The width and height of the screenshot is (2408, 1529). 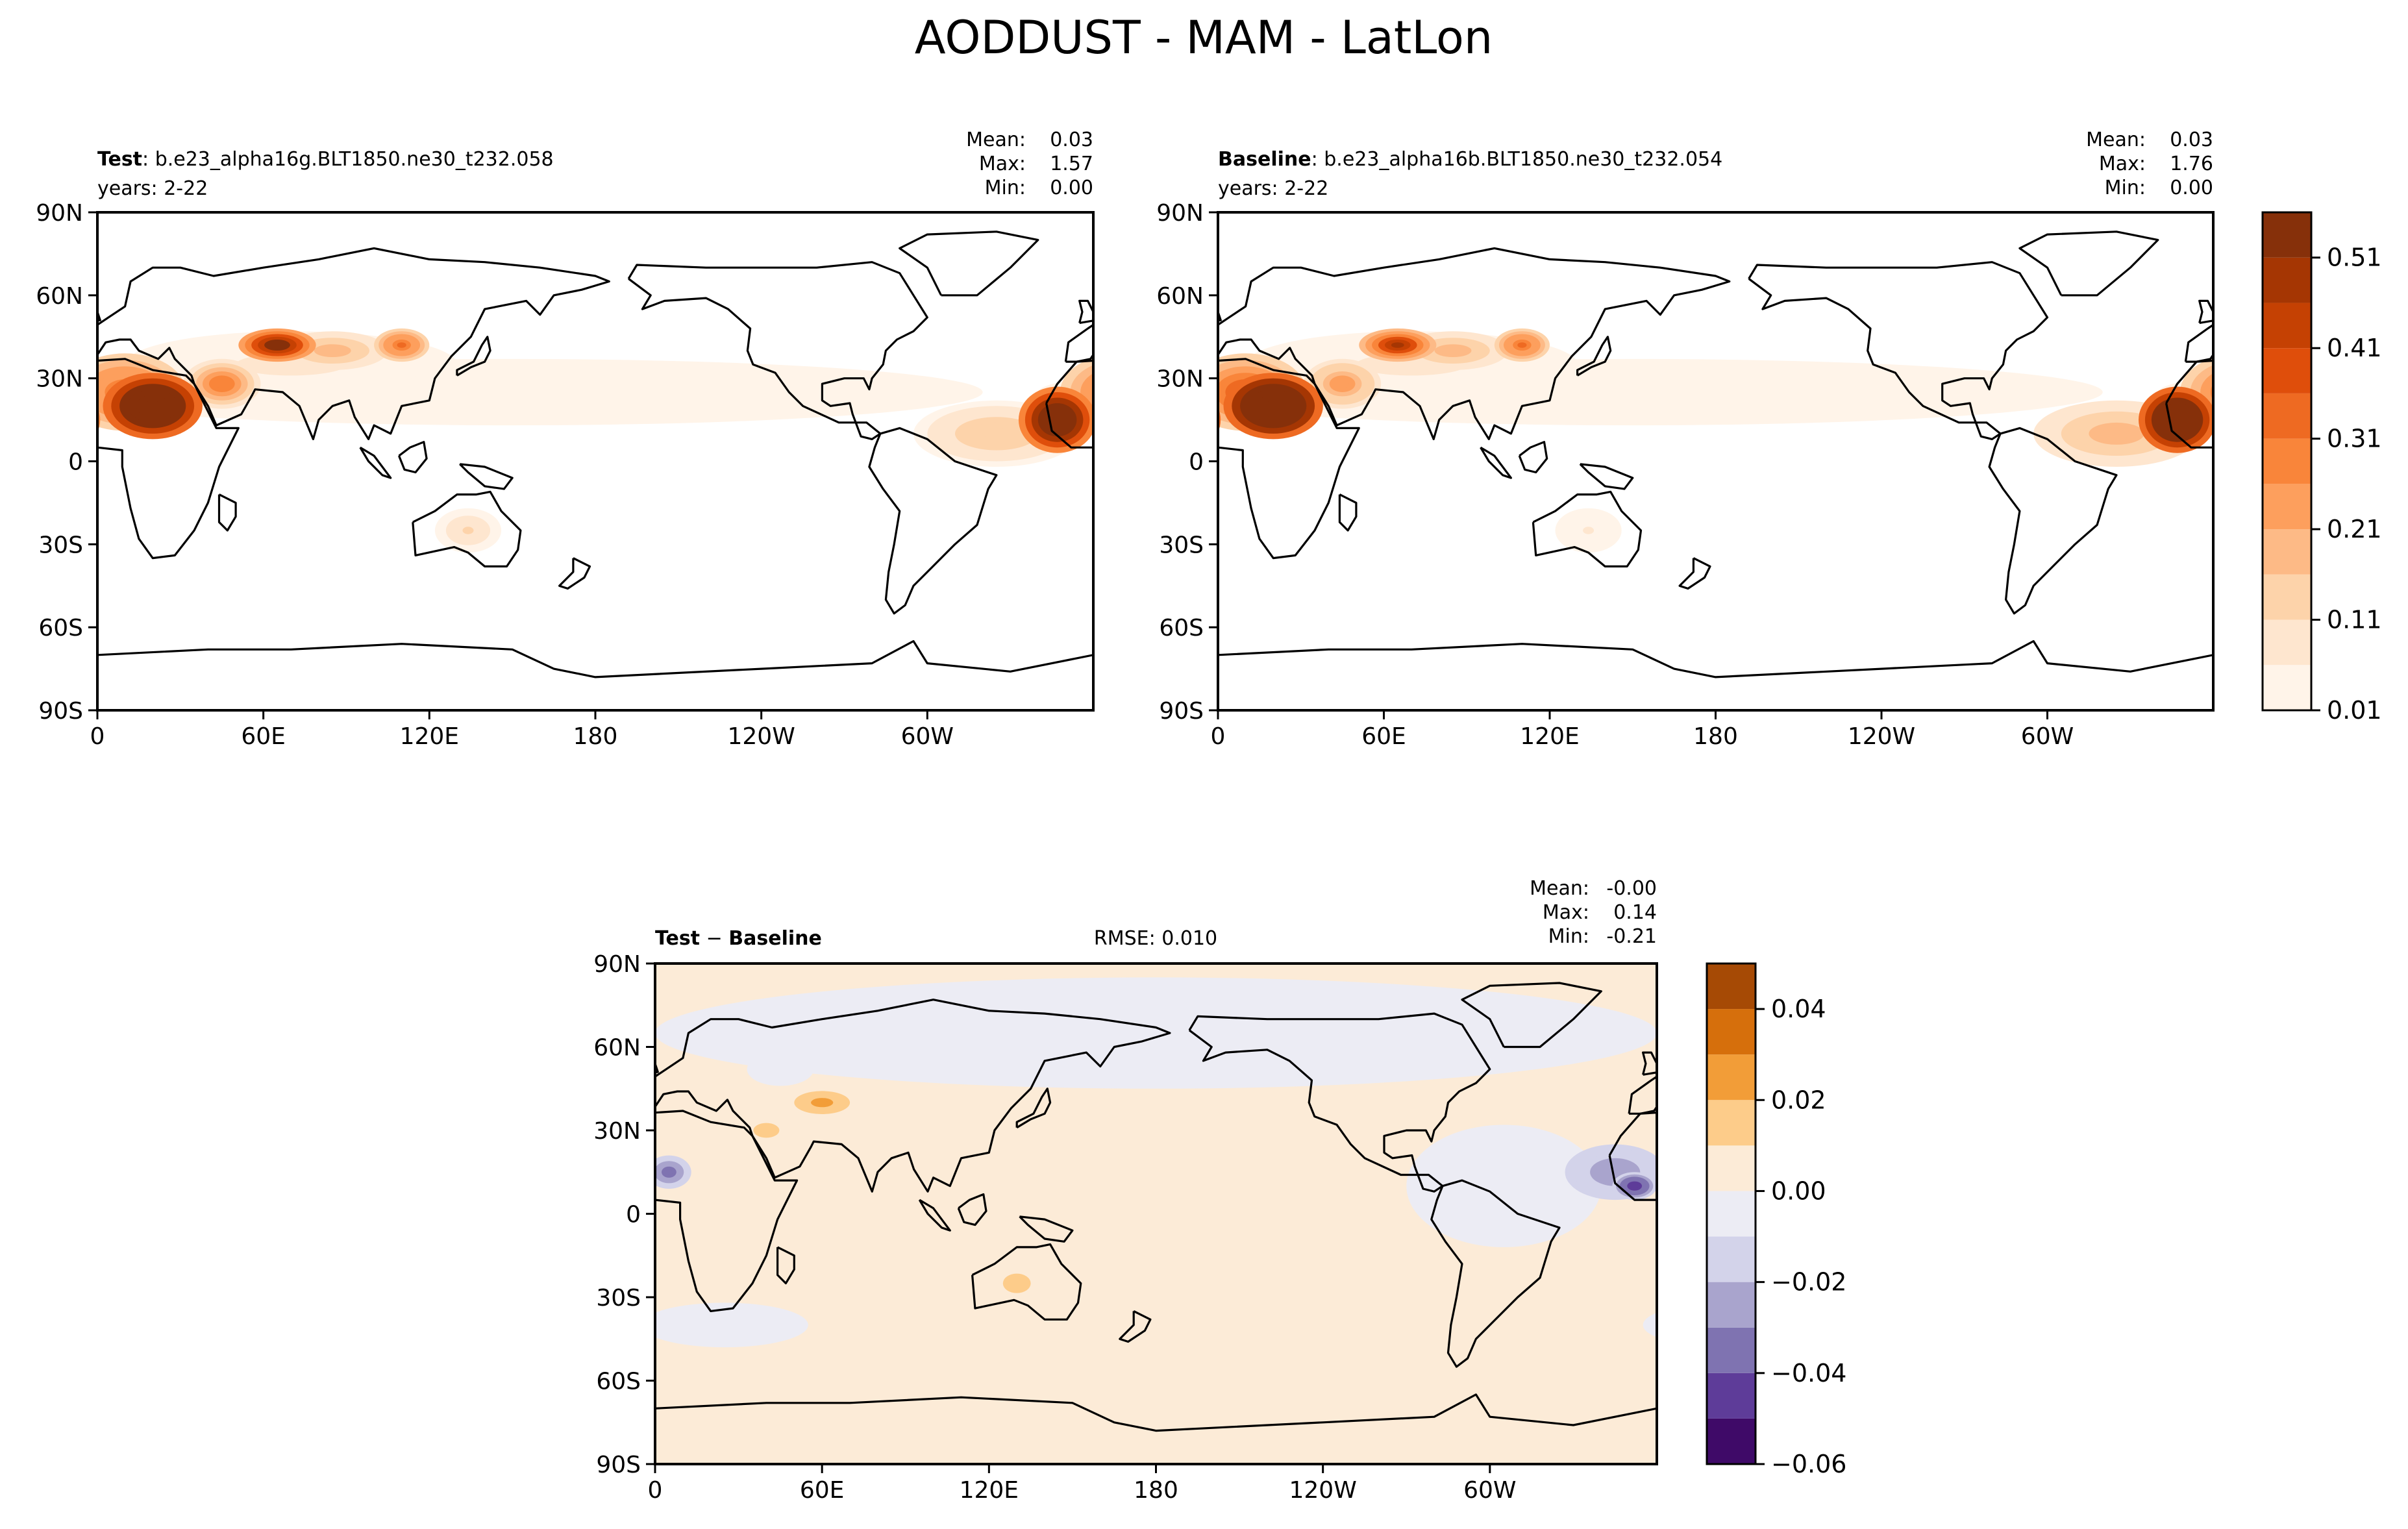 I want to click on colorbar-tick-label: 0.11, so click(x=2354, y=620).